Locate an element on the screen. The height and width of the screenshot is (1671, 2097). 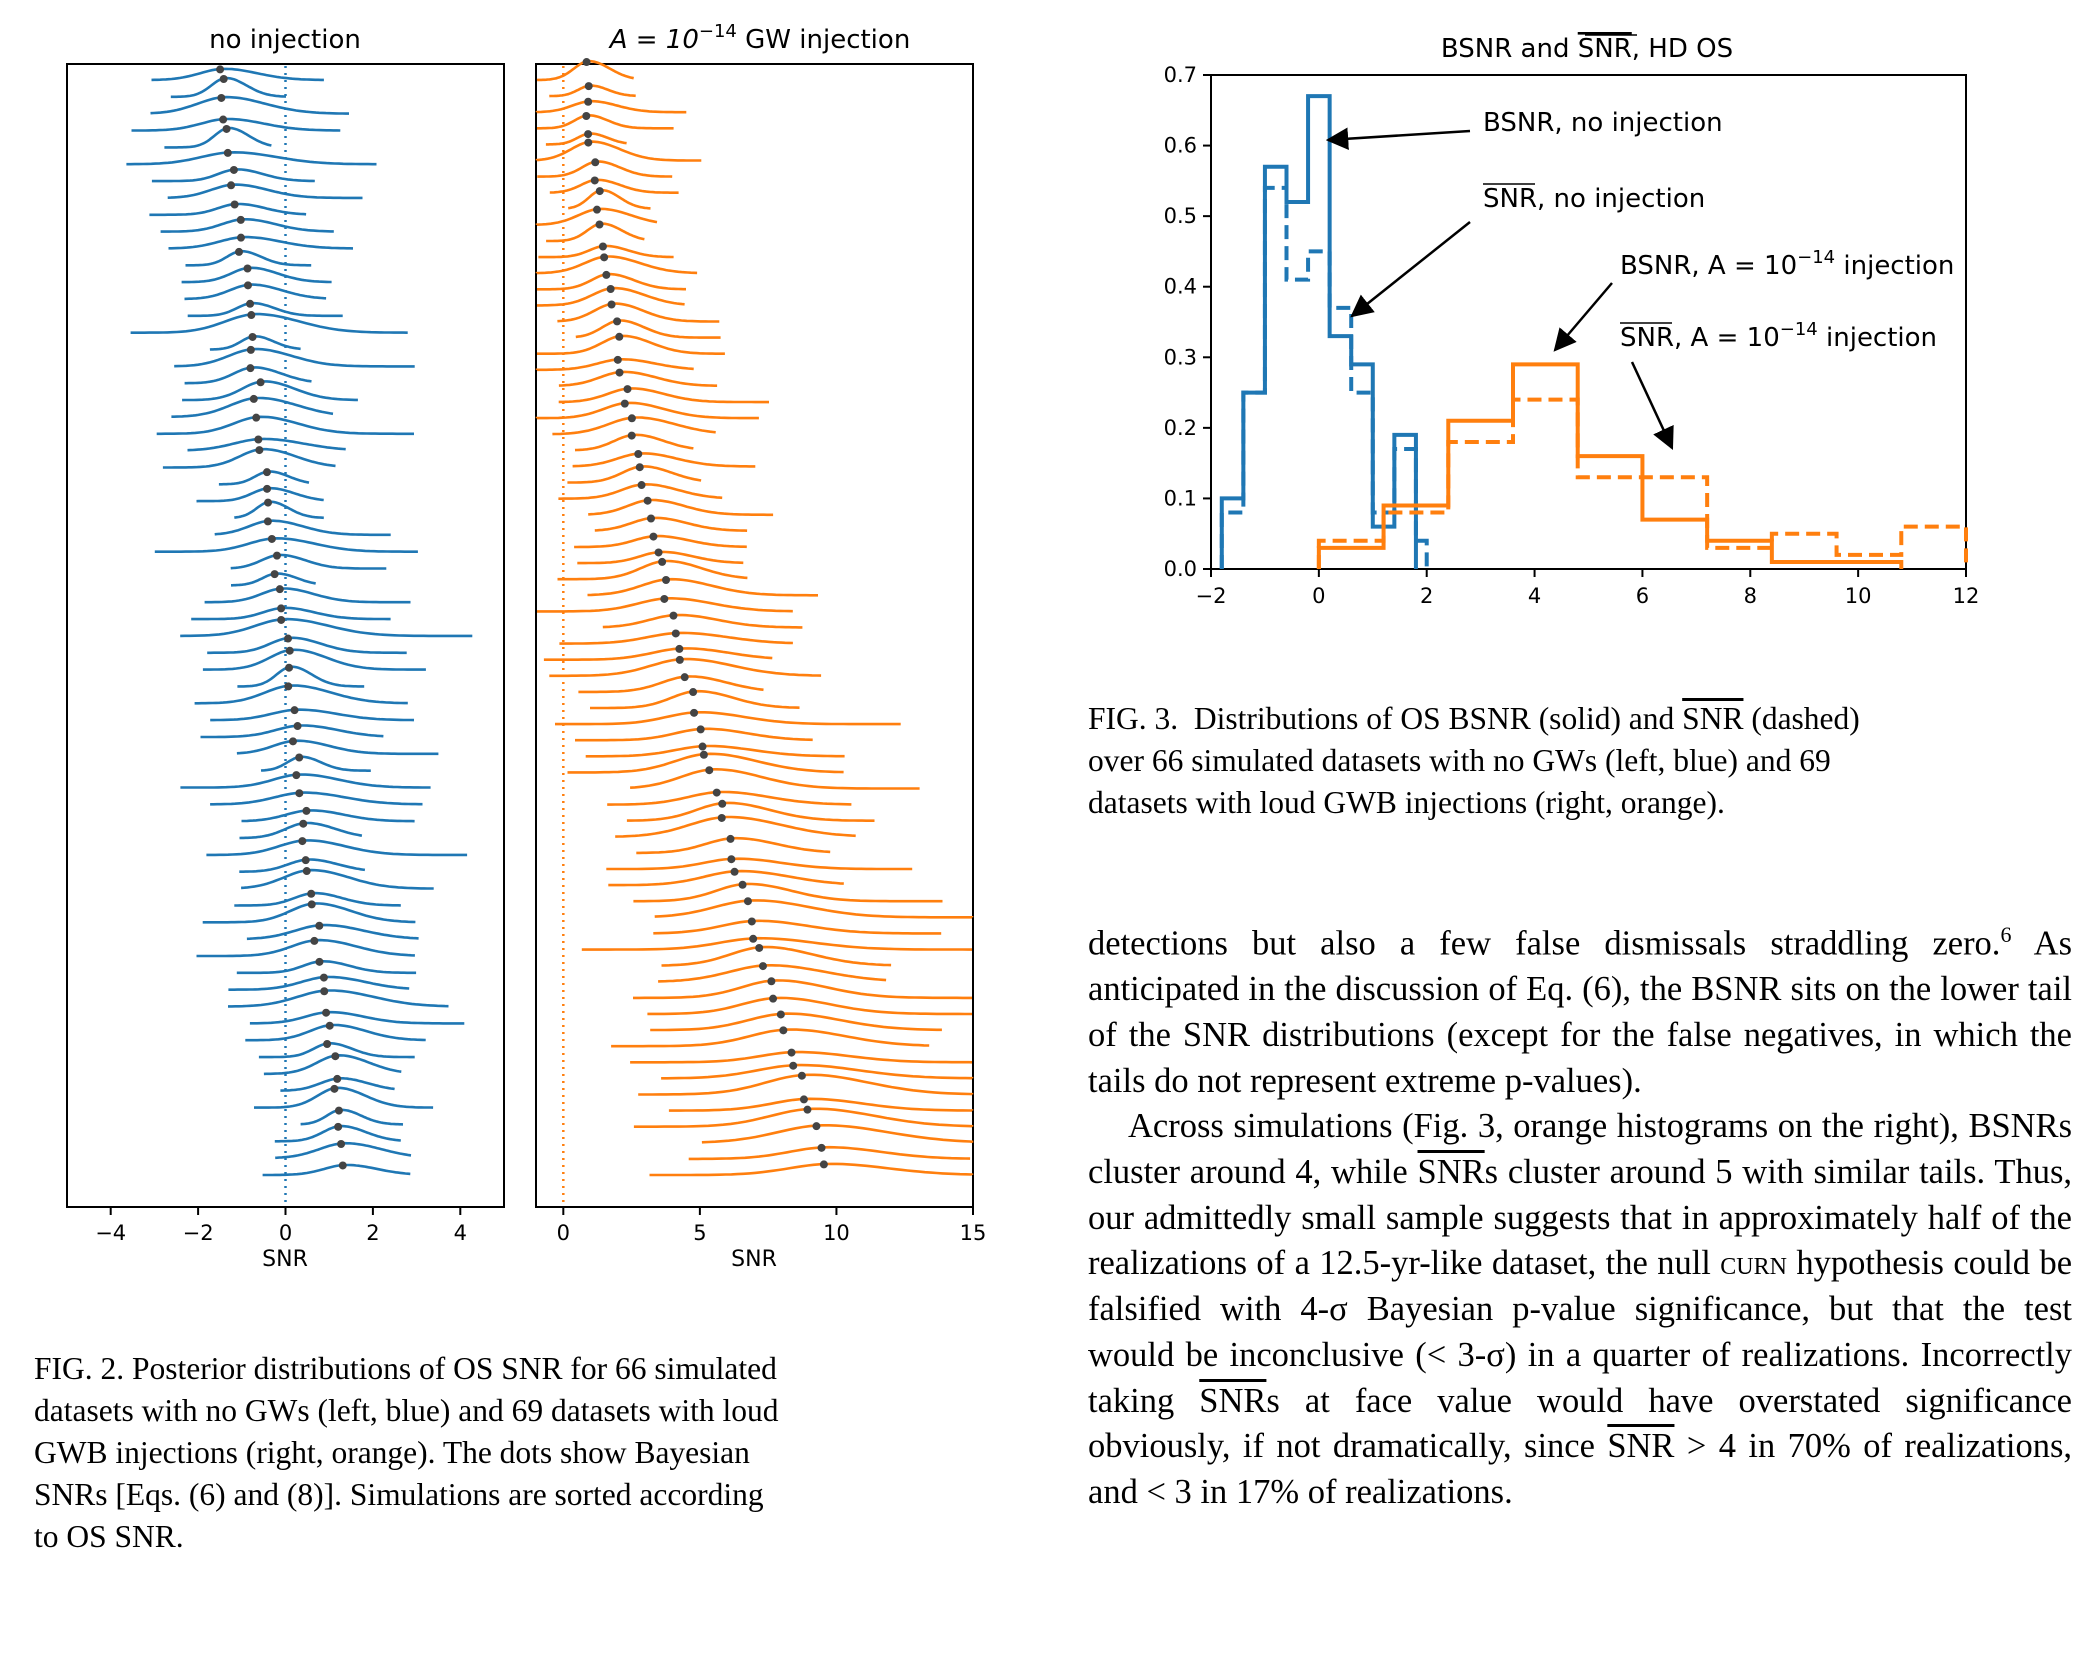
fig3-frame is located at coordinates (1588, 322).